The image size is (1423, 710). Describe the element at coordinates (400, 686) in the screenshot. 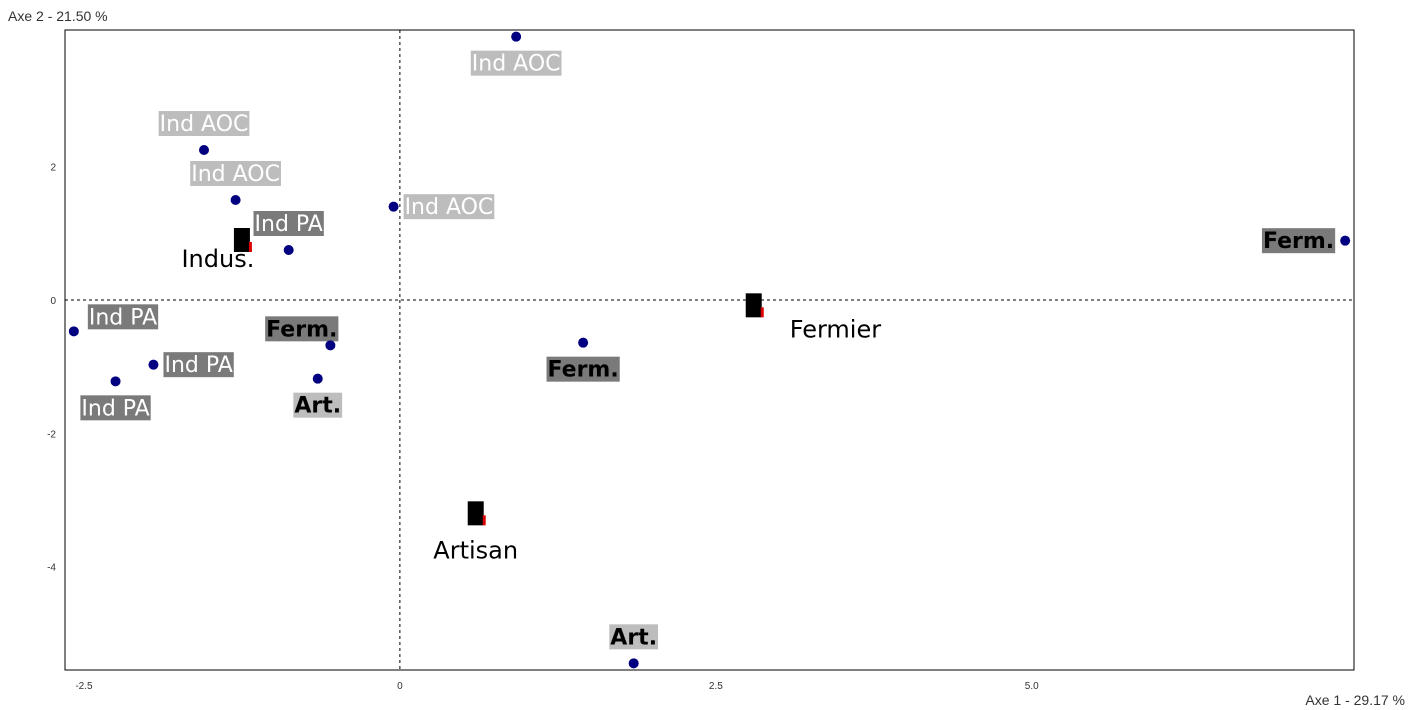

I see `x-tick-label: 0` at that location.